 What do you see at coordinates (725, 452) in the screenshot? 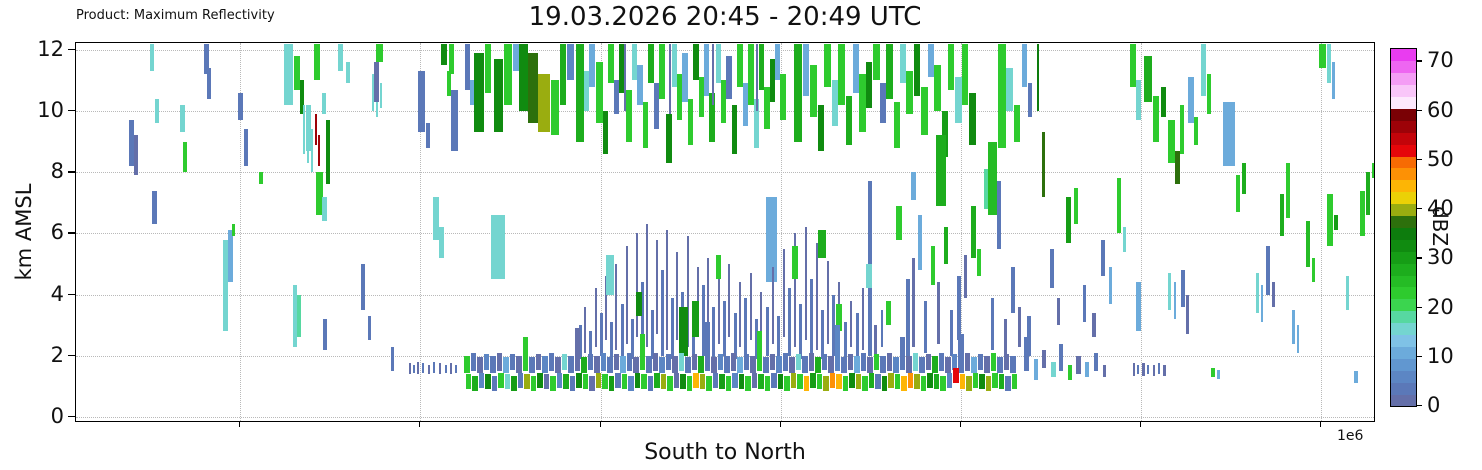
I see `x-axis-label: South to North` at bounding box center [725, 452].